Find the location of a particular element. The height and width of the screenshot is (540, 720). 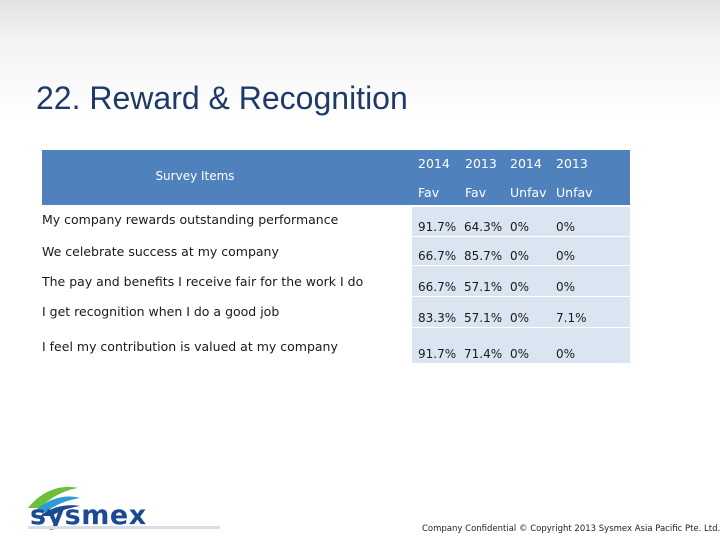

table-row: 66.7% 57.1% 0% 0% is located at coordinates (521, 281).